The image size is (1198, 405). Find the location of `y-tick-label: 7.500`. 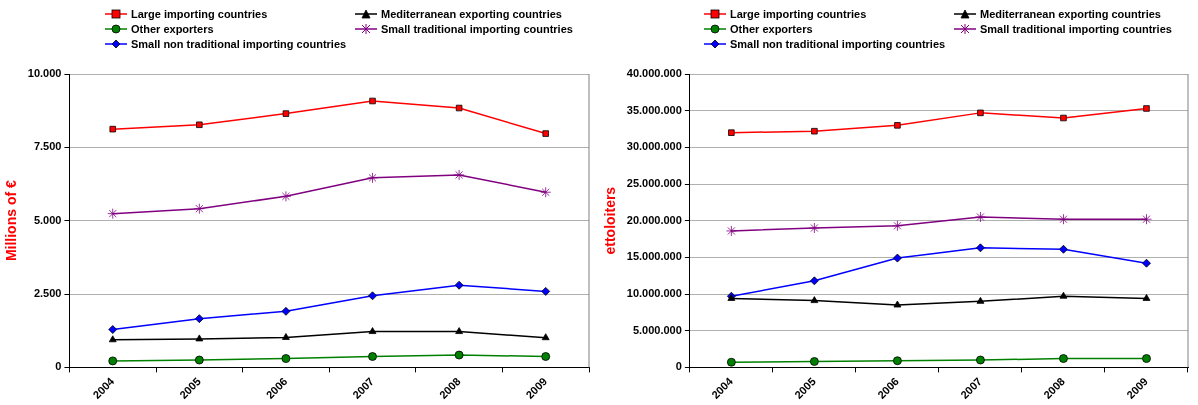

y-tick-label: 7.500 is located at coordinates (47, 146).